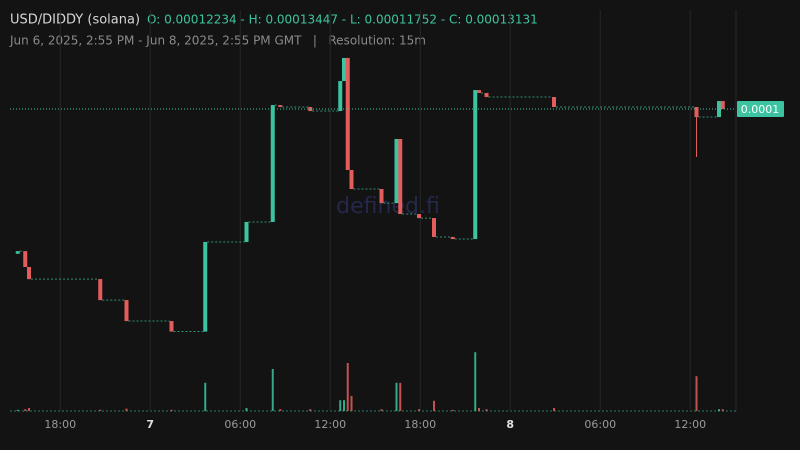 The width and height of the screenshot is (800, 450). What do you see at coordinates (510, 424) in the screenshot?
I see `x-tick-label: 8` at bounding box center [510, 424].